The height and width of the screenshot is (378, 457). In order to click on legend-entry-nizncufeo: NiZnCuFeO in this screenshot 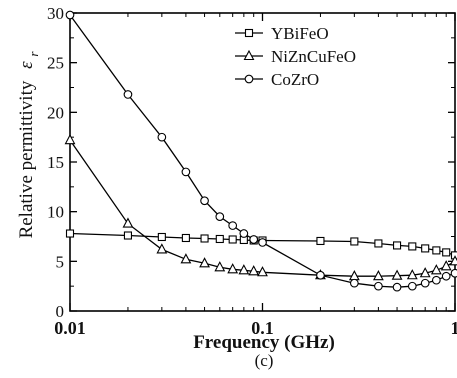, I will do `click(295, 56)`.